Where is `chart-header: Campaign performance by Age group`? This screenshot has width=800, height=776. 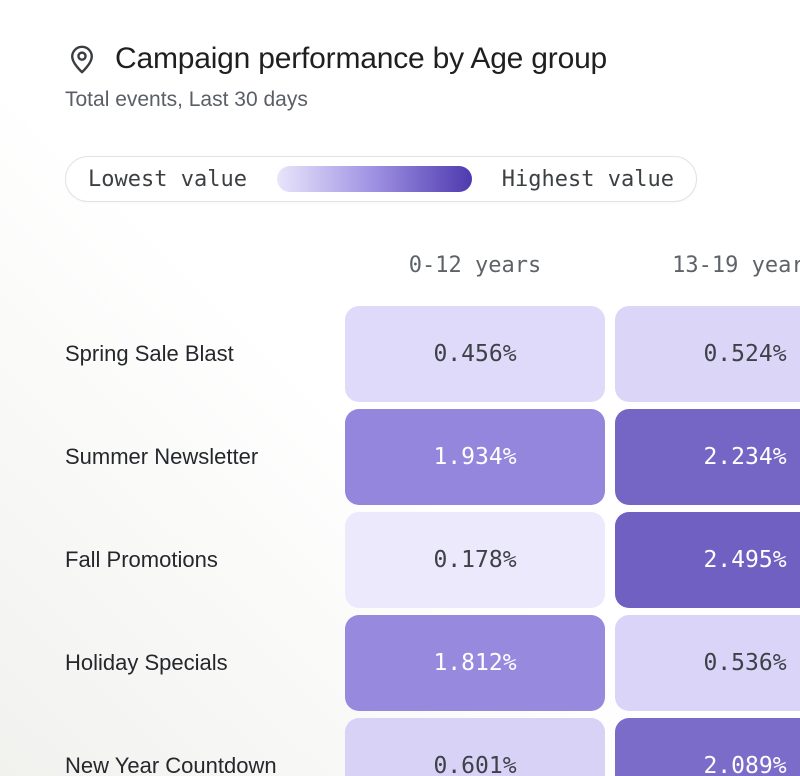 chart-header: Campaign performance by Age group is located at coordinates (432, 59).